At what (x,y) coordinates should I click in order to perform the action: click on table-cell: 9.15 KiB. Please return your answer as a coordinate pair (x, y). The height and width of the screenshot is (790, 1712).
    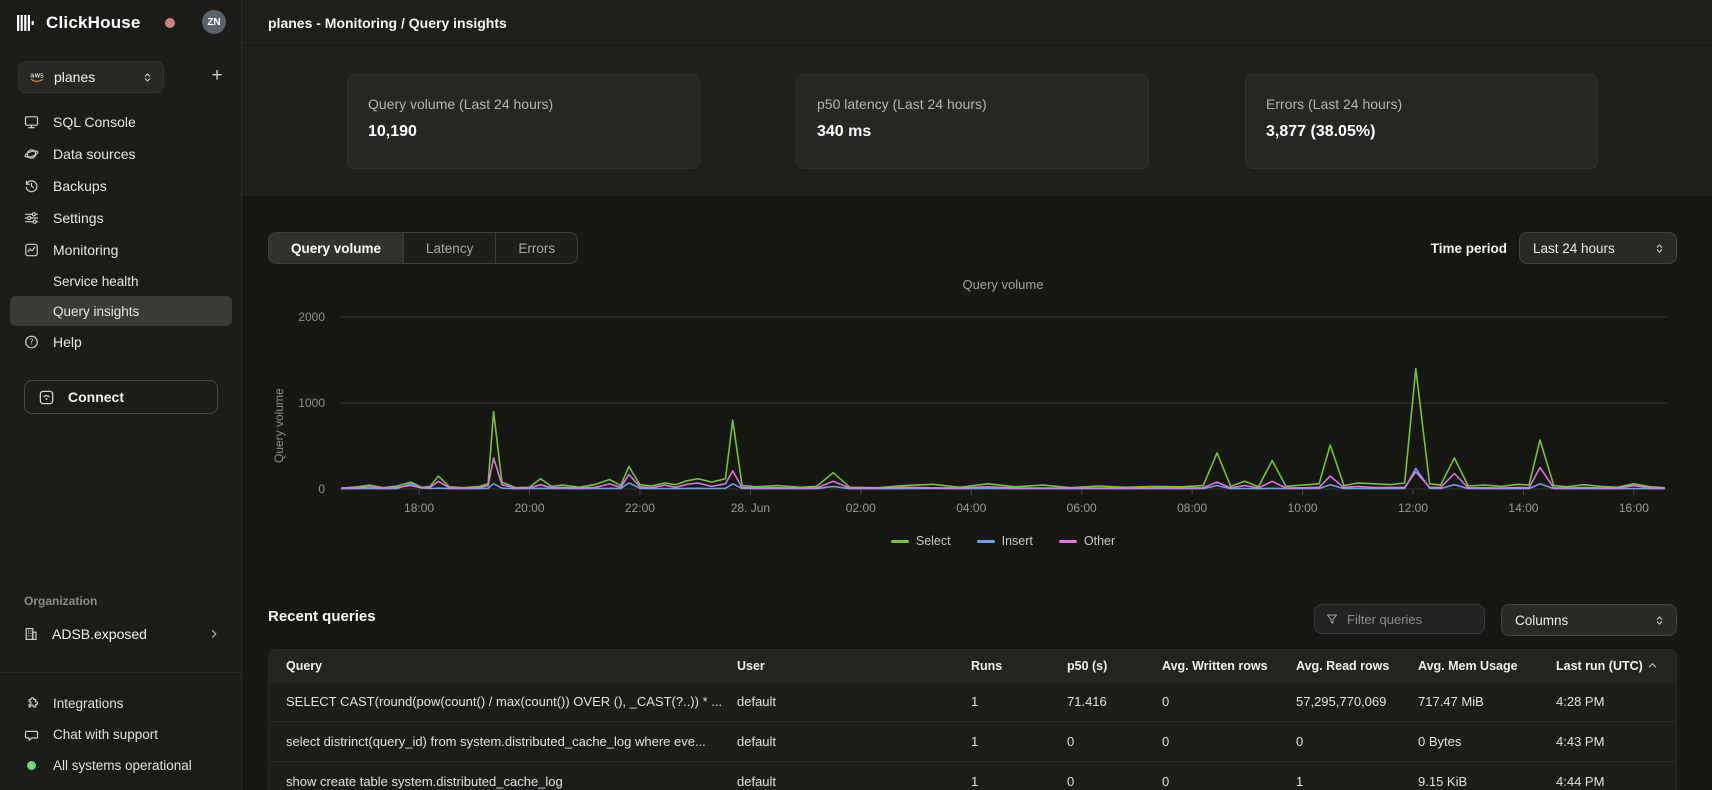
    Looking at the image, I should click on (1443, 781).